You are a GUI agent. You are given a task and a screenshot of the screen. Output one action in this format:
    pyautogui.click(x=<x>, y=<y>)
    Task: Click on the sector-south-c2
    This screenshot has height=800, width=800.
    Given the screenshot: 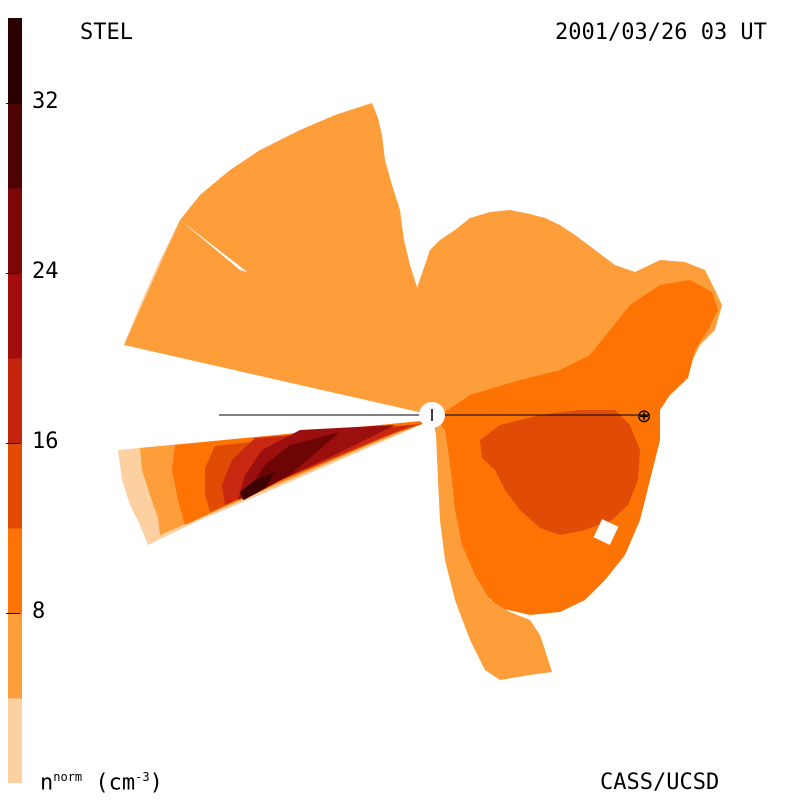 What is the action you would take?
    pyautogui.click(x=492, y=547)
    